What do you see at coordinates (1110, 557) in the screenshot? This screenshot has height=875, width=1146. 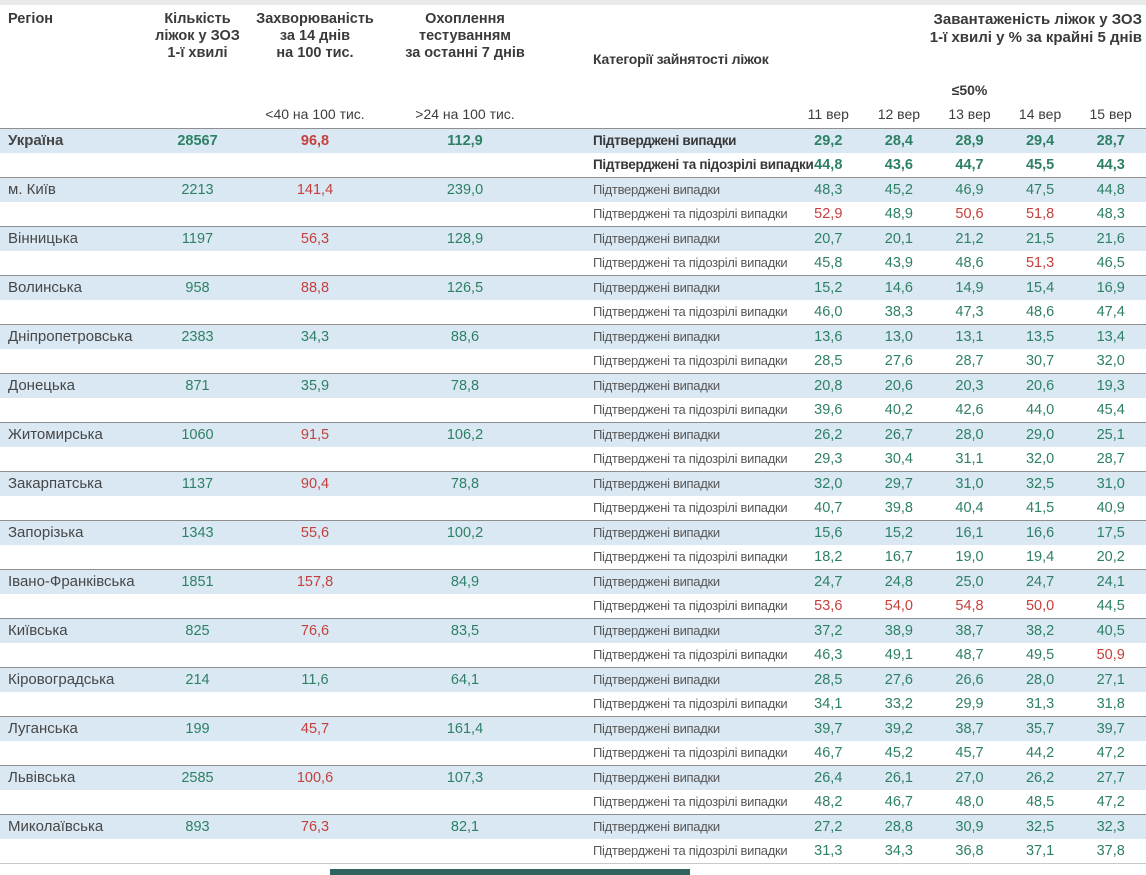 I see `occupancy-value-confirmed-suspected: 20,2` at bounding box center [1110, 557].